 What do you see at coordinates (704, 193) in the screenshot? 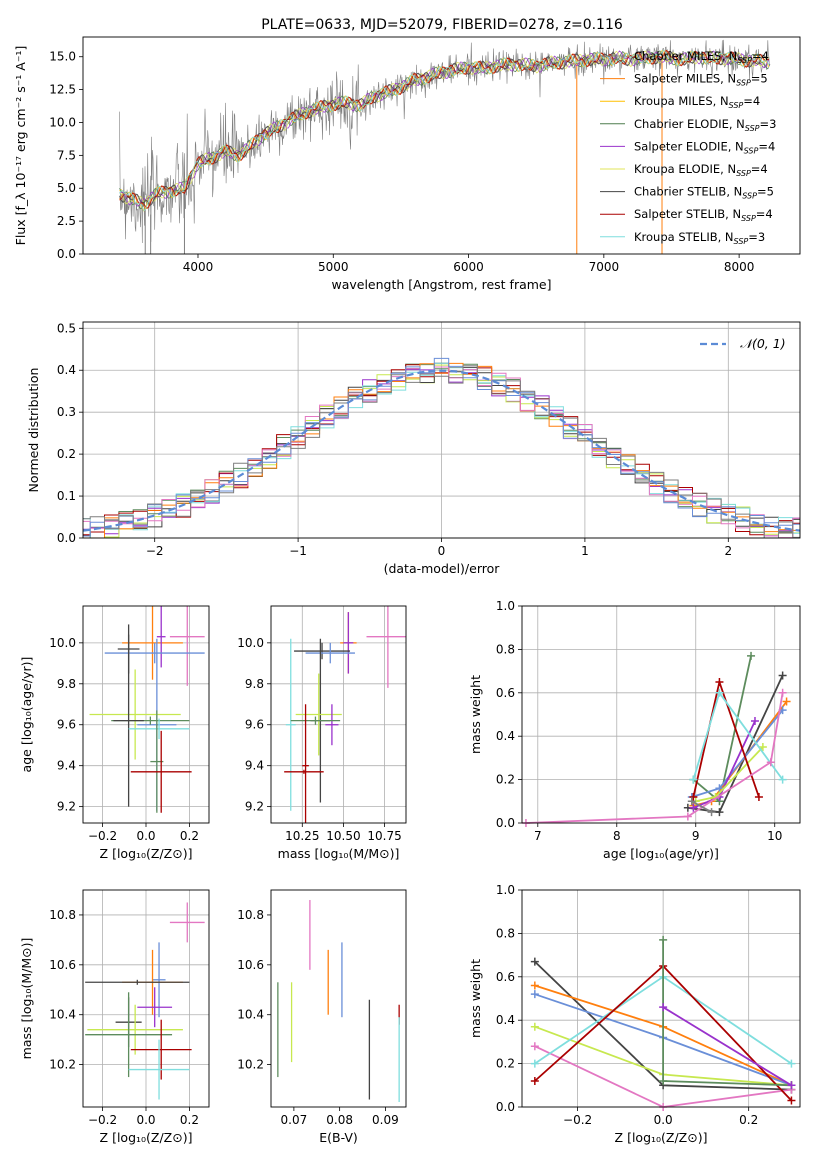
I see `legend-entry: Chabrier STELIB, NSSP=5` at bounding box center [704, 193].